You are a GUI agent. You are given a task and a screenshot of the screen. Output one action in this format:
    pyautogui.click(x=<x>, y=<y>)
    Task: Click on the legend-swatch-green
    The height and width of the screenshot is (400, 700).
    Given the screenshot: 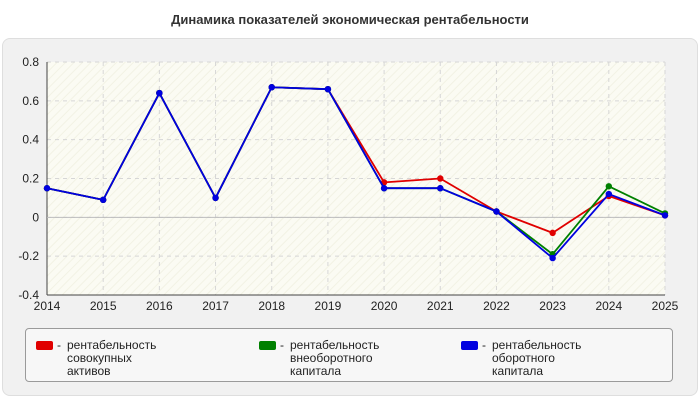 What is the action you would take?
    pyautogui.click(x=267, y=345)
    